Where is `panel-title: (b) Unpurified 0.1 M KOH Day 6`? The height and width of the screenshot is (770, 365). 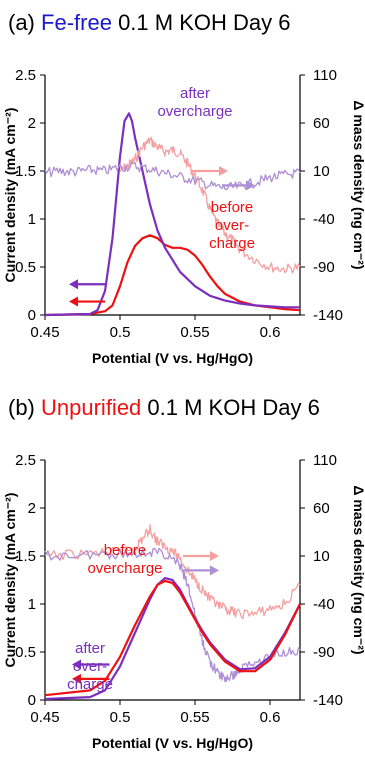
panel-title: (b) Unpurified 0.1 M KOH Day 6 is located at coordinates (164, 408).